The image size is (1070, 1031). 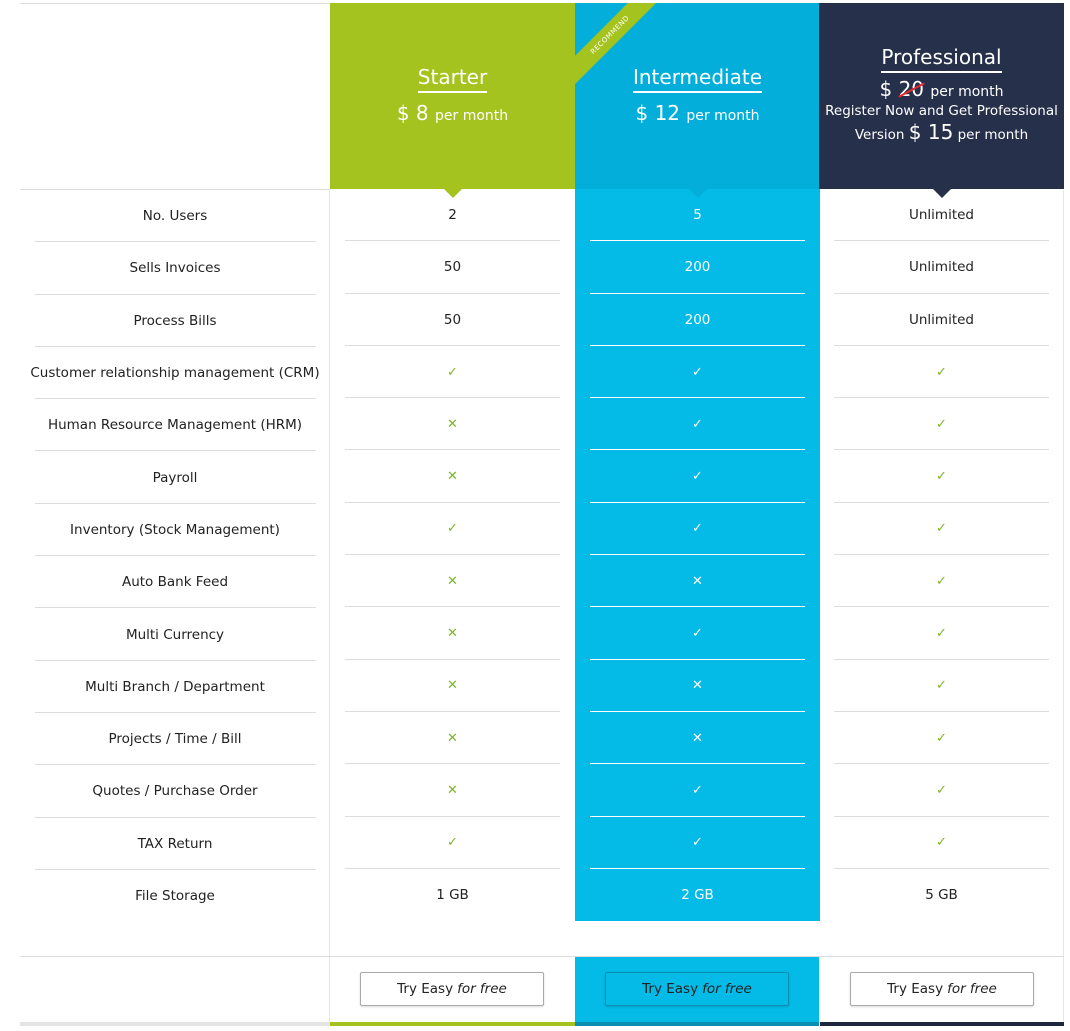 I want to click on feature-label: Quotes / Purchase Order, so click(x=175, y=791).